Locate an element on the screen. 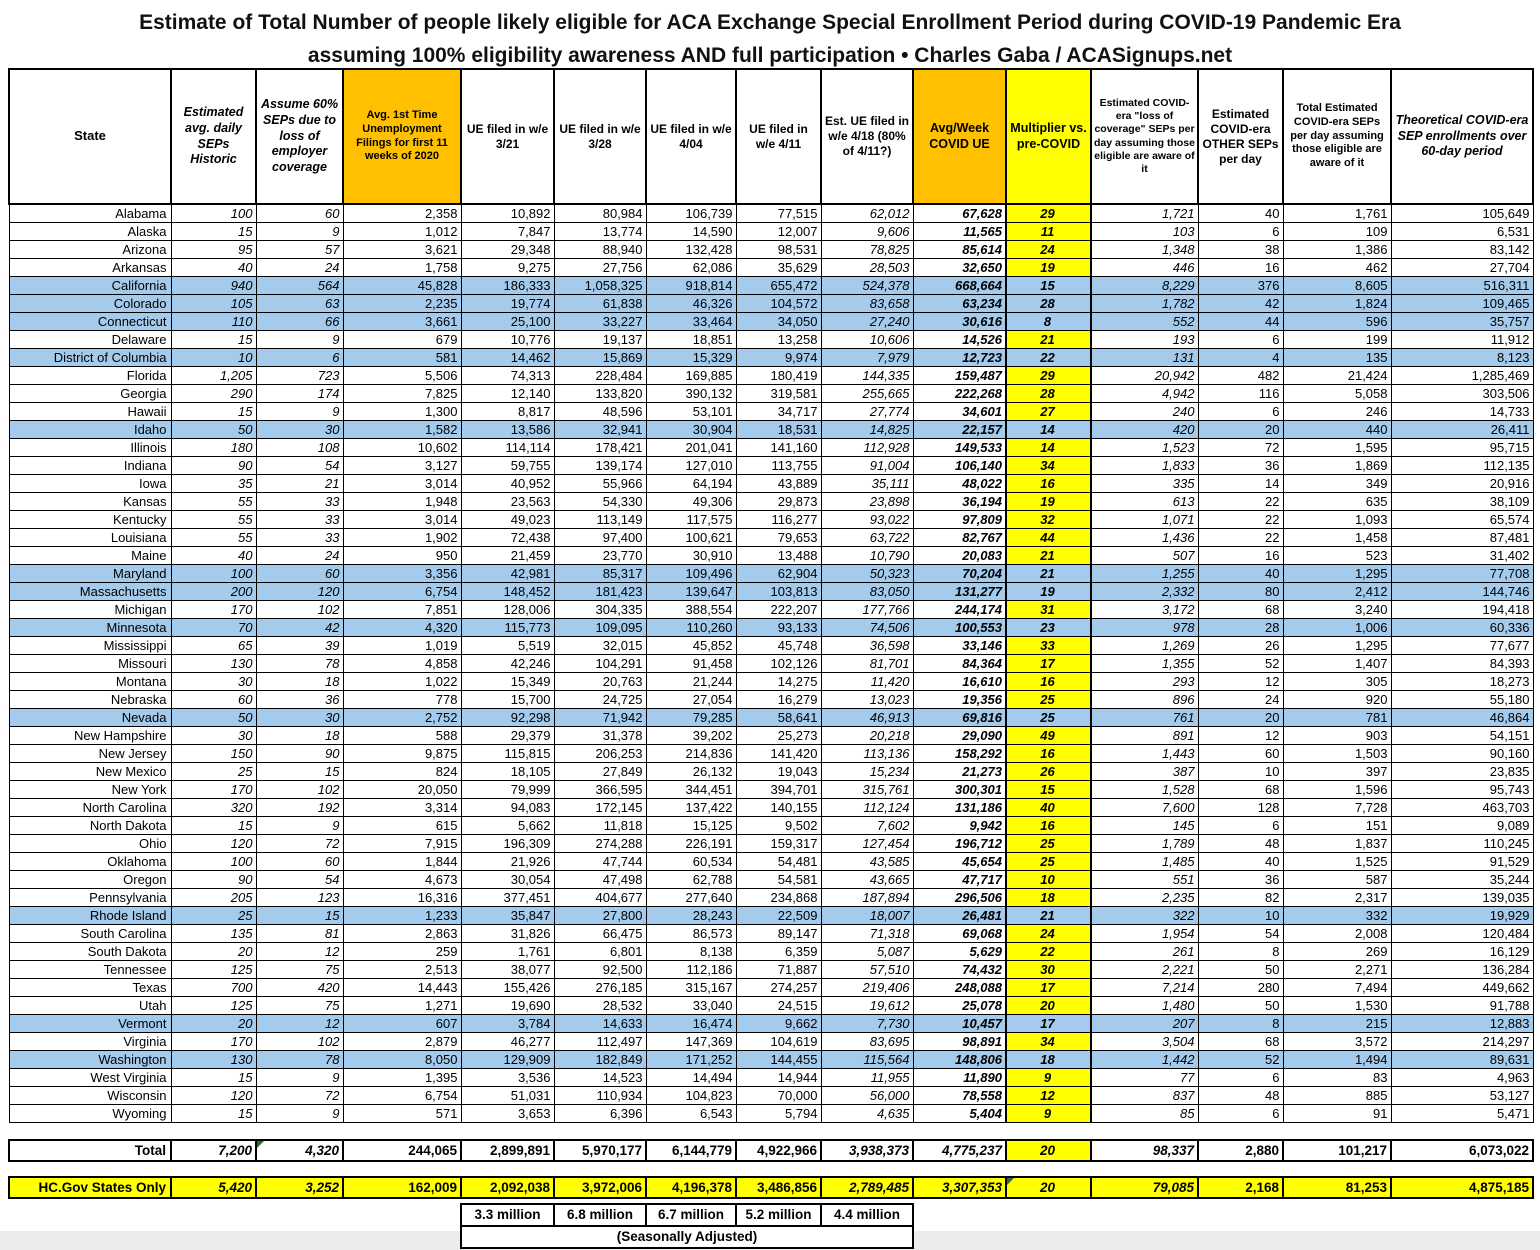 The height and width of the screenshot is (1250, 1540). cell-value: 3,252 is located at coordinates (299, 1187).